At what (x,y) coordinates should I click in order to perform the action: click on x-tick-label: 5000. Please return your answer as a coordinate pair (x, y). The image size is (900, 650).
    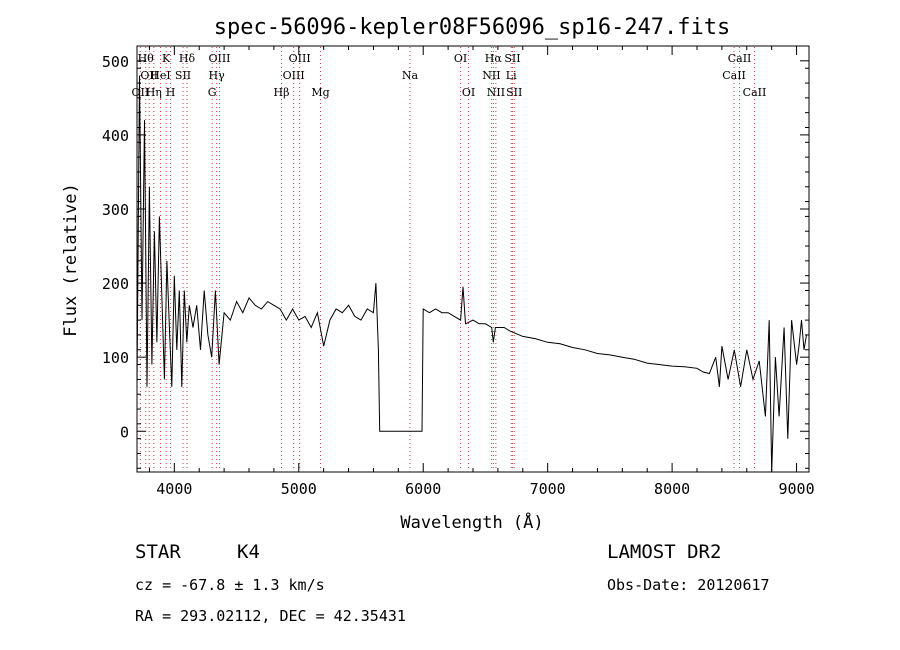
    Looking at the image, I should click on (299, 489).